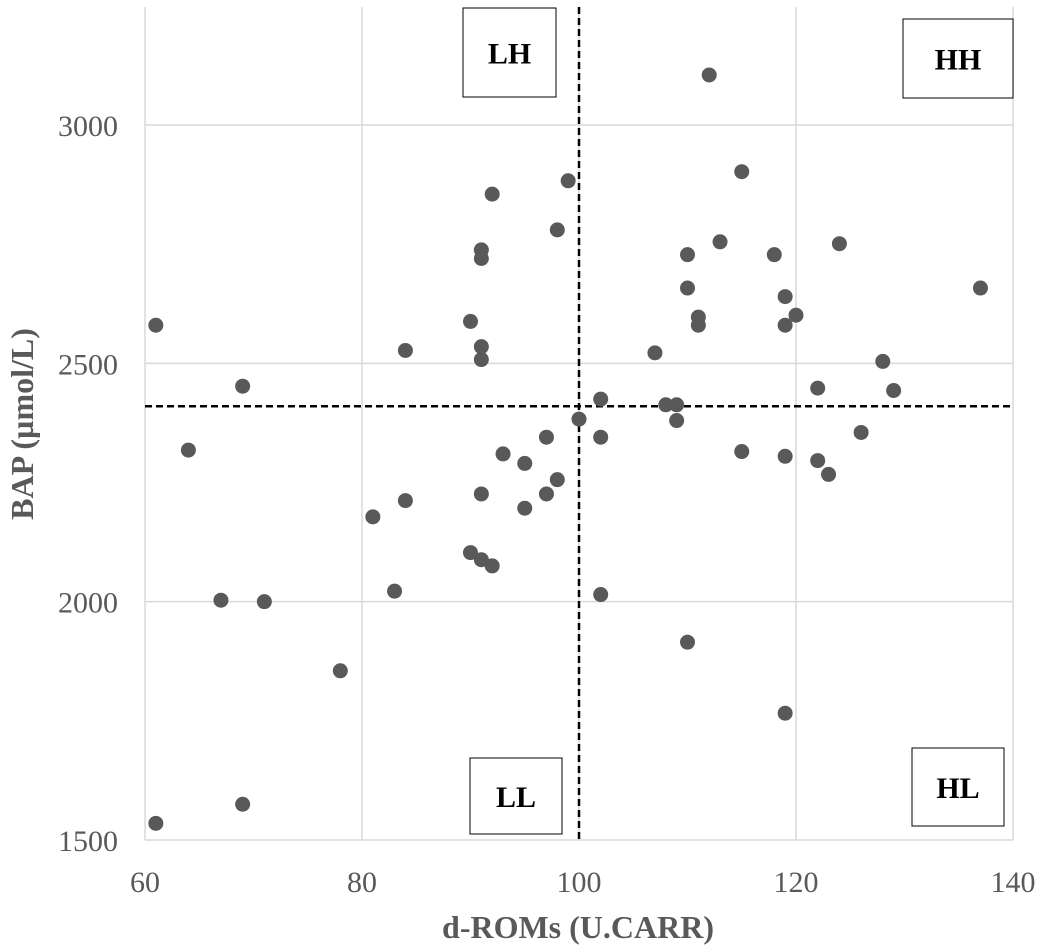  I want to click on quadrant-box-hl, so click(958, 787).